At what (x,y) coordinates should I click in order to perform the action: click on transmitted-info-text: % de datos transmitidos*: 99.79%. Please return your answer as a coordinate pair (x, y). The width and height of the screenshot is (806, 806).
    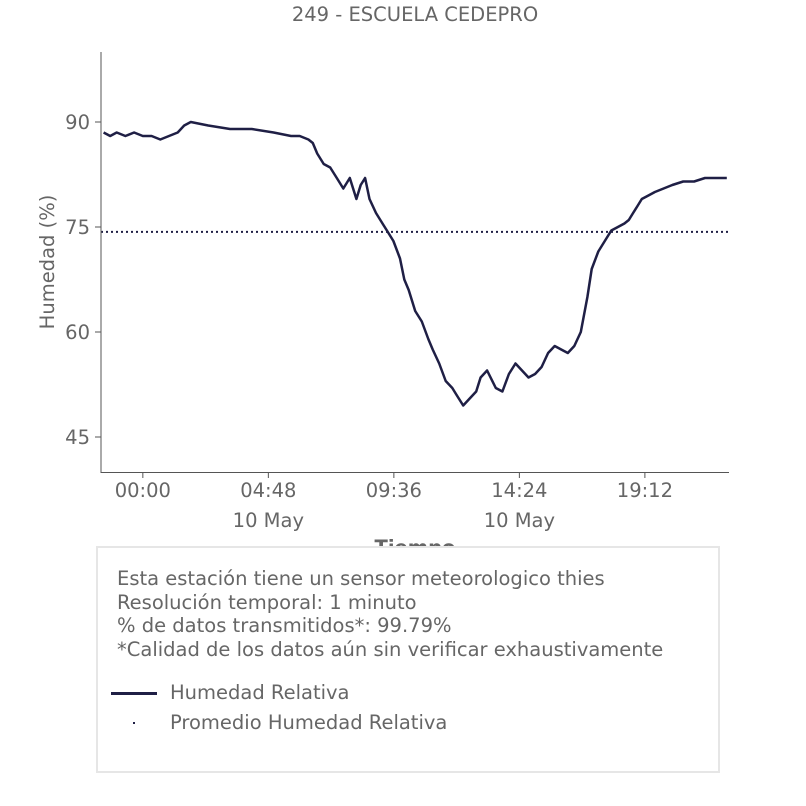
    Looking at the image, I should click on (284, 625).